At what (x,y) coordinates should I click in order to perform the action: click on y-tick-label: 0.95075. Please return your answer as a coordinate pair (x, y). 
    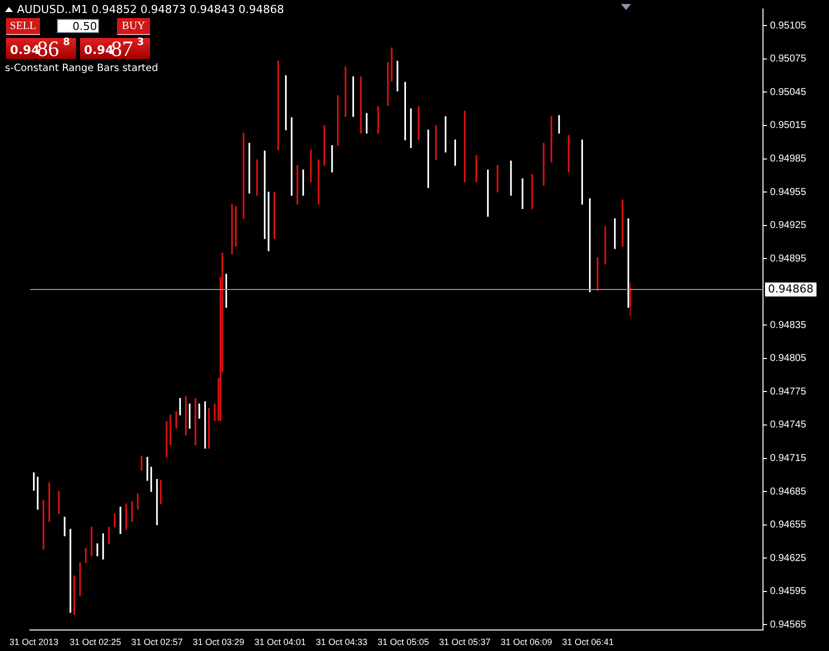
    Looking at the image, I should click on (788, 59).